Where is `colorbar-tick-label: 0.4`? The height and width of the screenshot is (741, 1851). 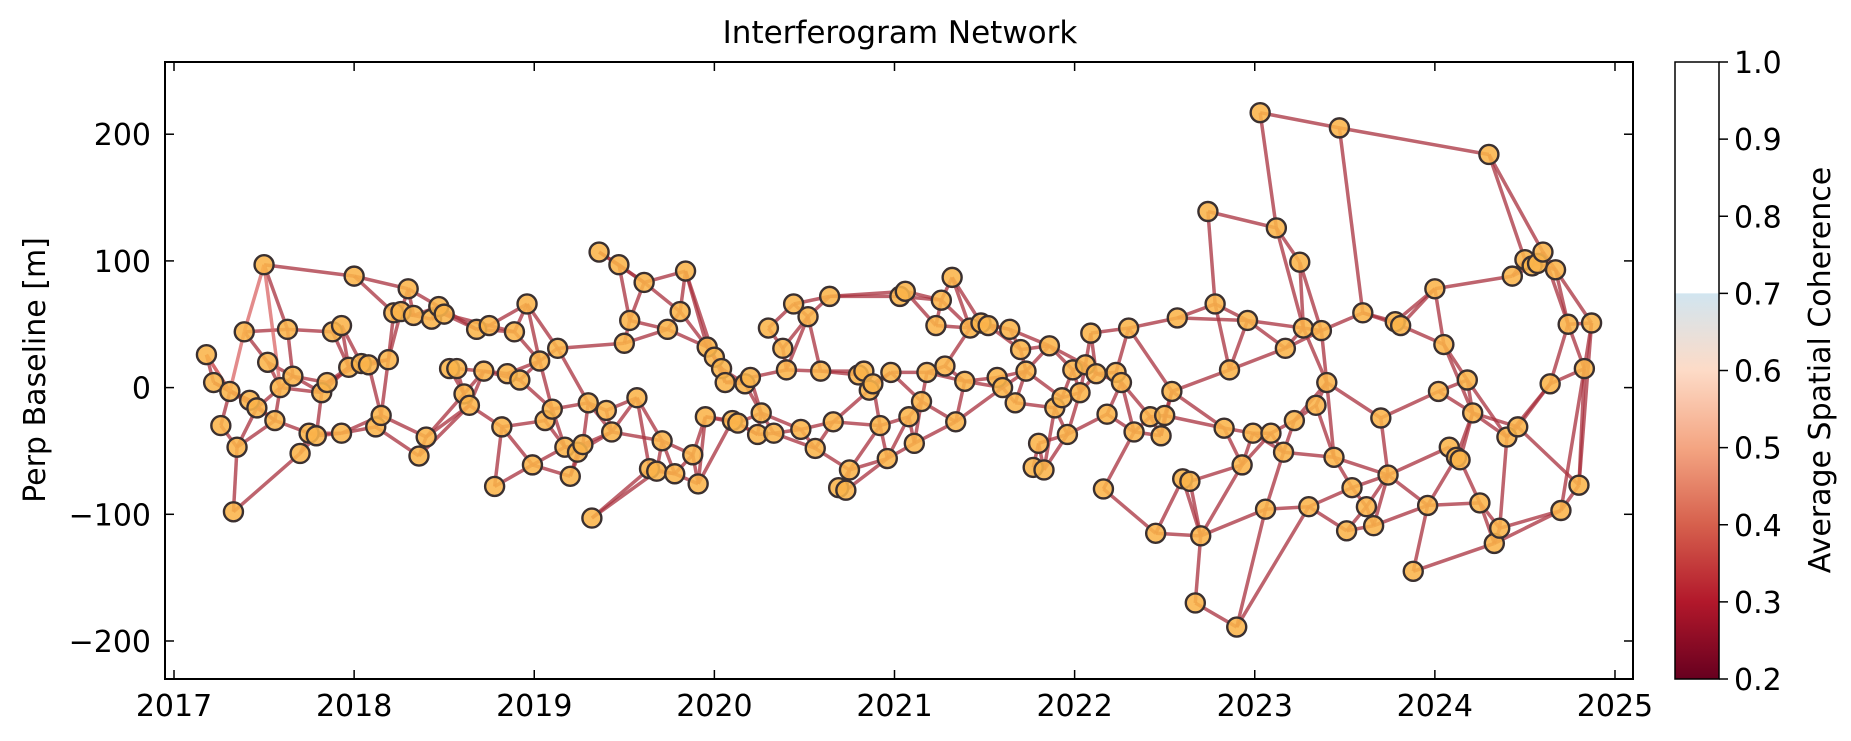 colorbar-tick-label: 0.4 is located at coordinates (1758, 526).